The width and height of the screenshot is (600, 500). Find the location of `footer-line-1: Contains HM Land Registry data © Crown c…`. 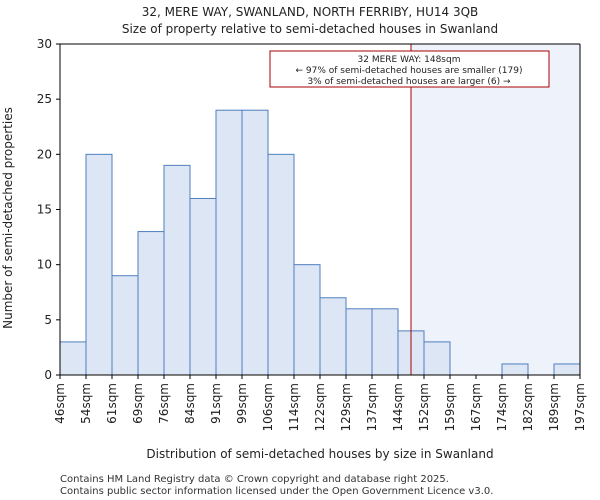

footer-line-1: Contains HM Land Registry data © Crown c… is located at coordinates (254, 479).